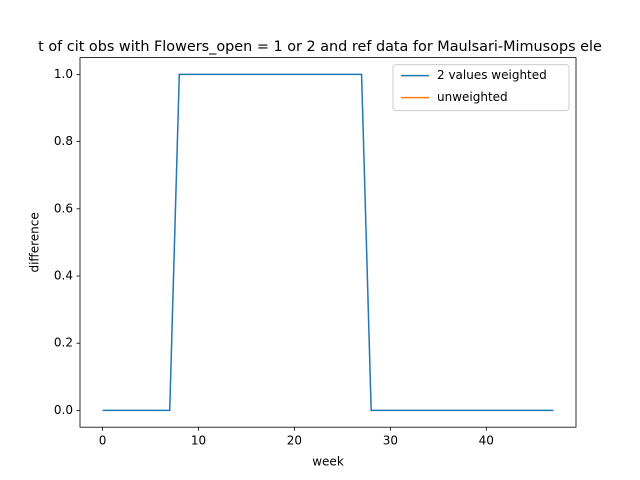 This screenshot has width=640, height=480. What do you see at coordinates (294, 441) in the screenshot?
I see `x-tick-label: 20` at bounding box center [294, 441].